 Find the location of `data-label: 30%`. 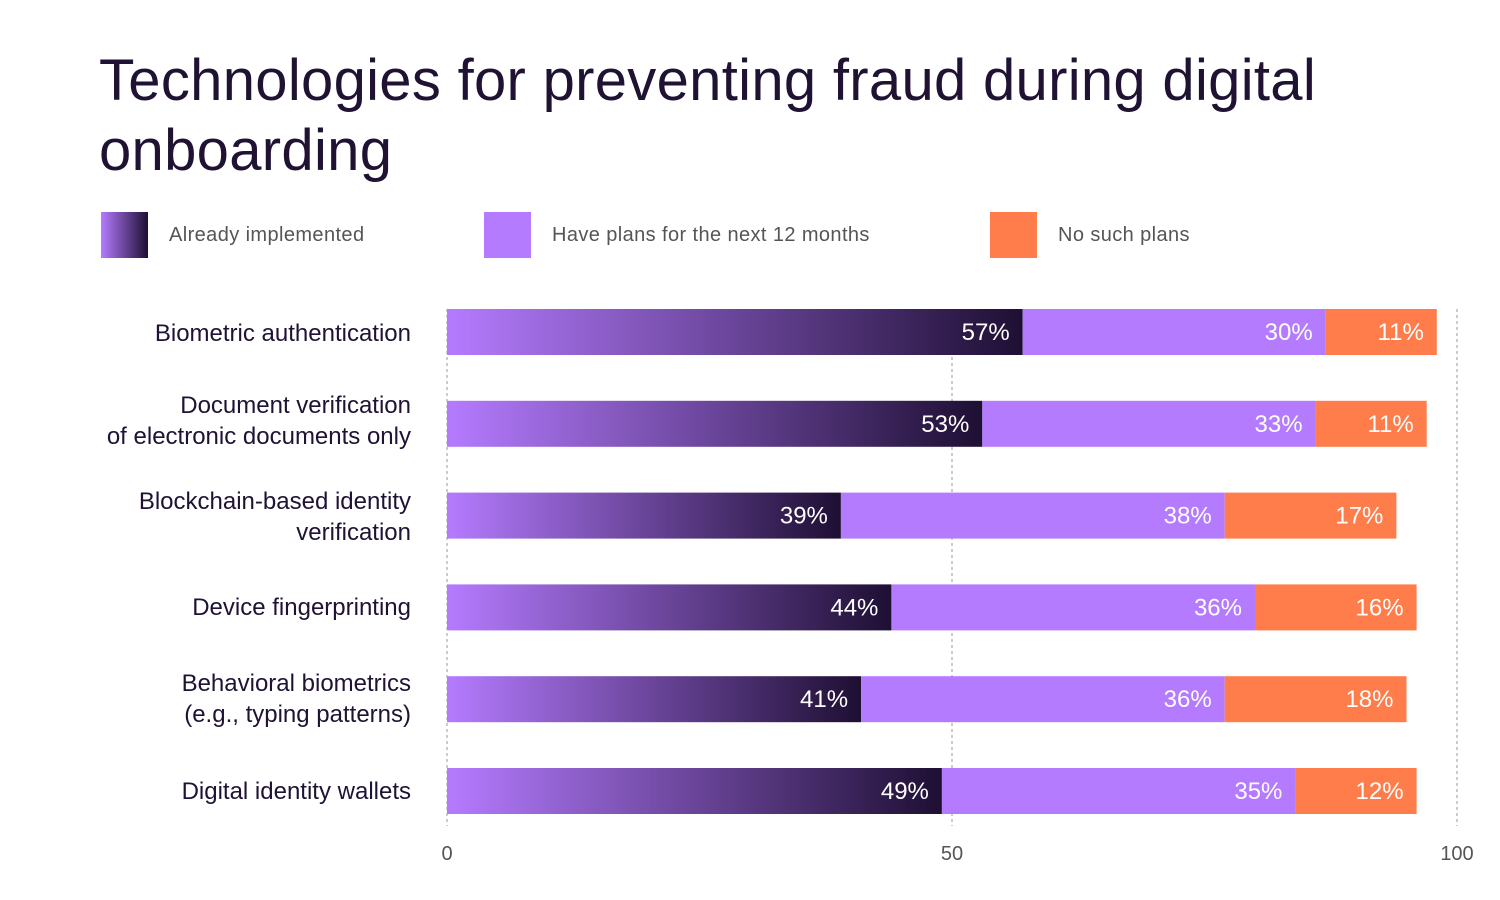

data-label: 30% is located at coordinates (1289, 332).